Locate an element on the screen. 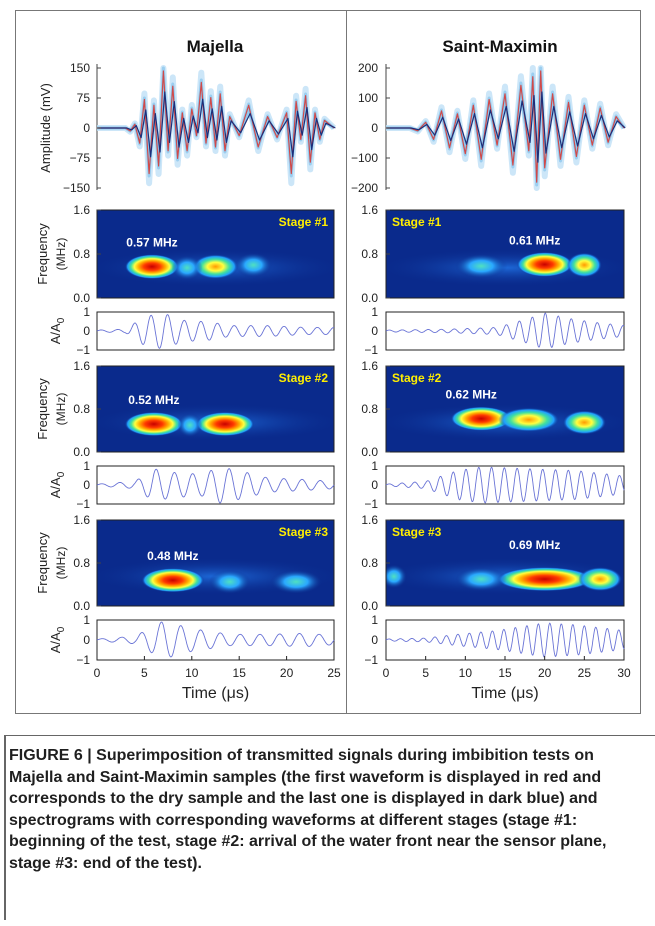 The height and width of the screenshot is (926, 655). saint-maximin-stage3-ytick: 0.8 is located at coordinates (369, 563).